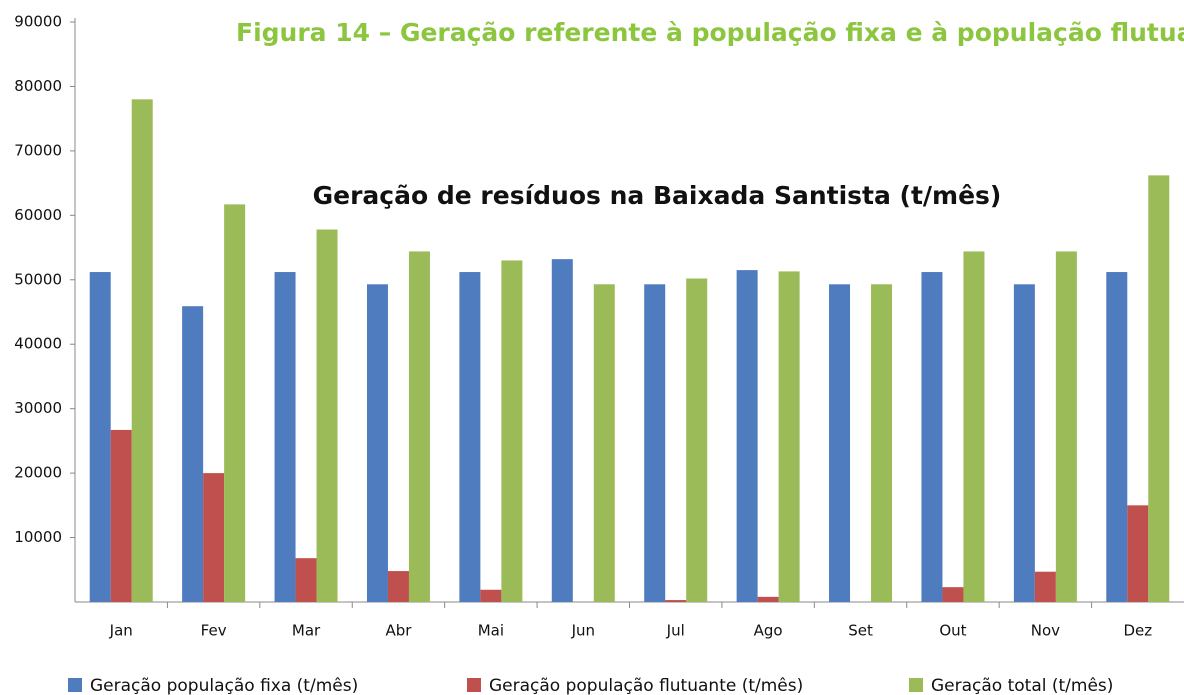  I want to click on y-tick-label: 60000, so click(38, 215).